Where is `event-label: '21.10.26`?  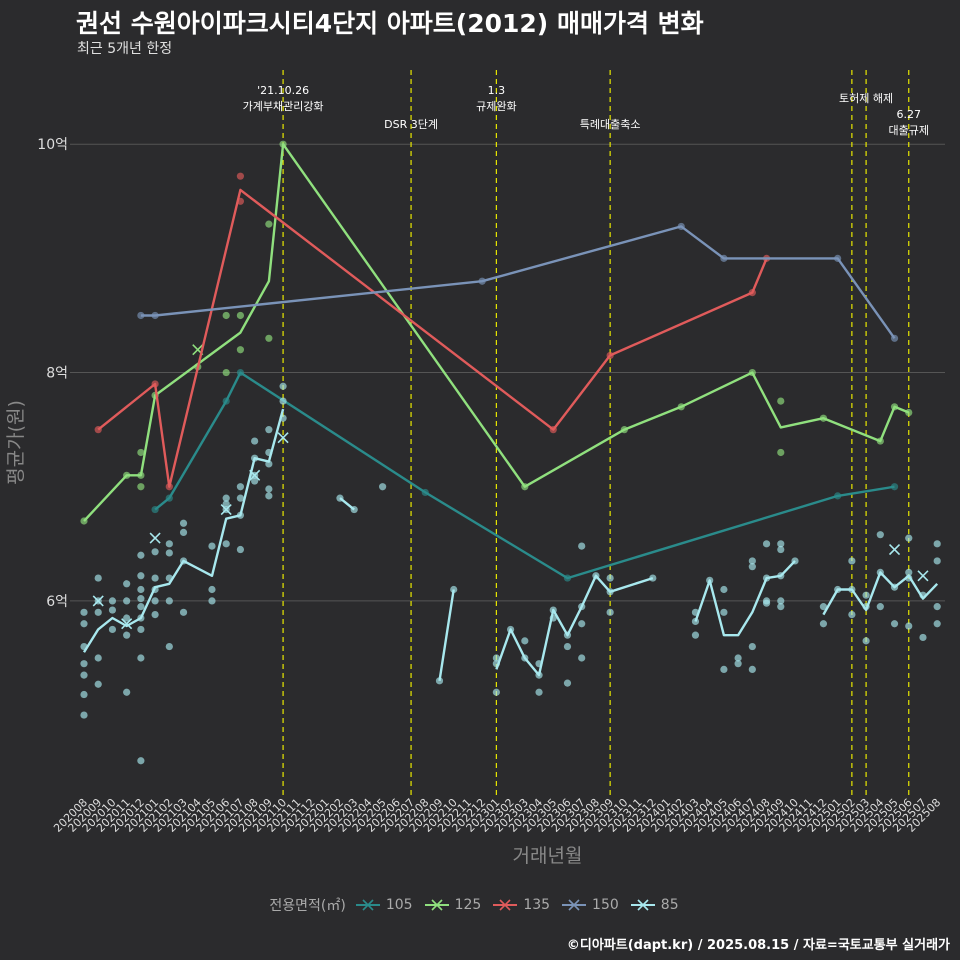 event-label: '21.10.26 is located at coordinates (283, 90).